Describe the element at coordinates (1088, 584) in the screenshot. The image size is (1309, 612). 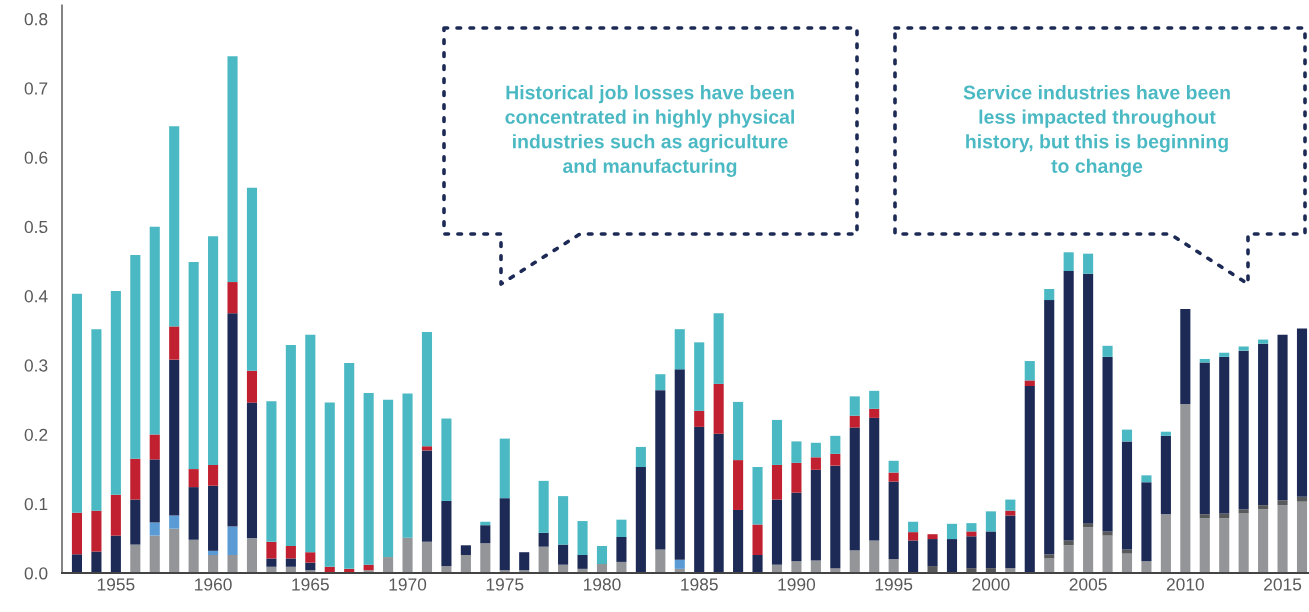
I see `x-tick-label: 2005` at that location.